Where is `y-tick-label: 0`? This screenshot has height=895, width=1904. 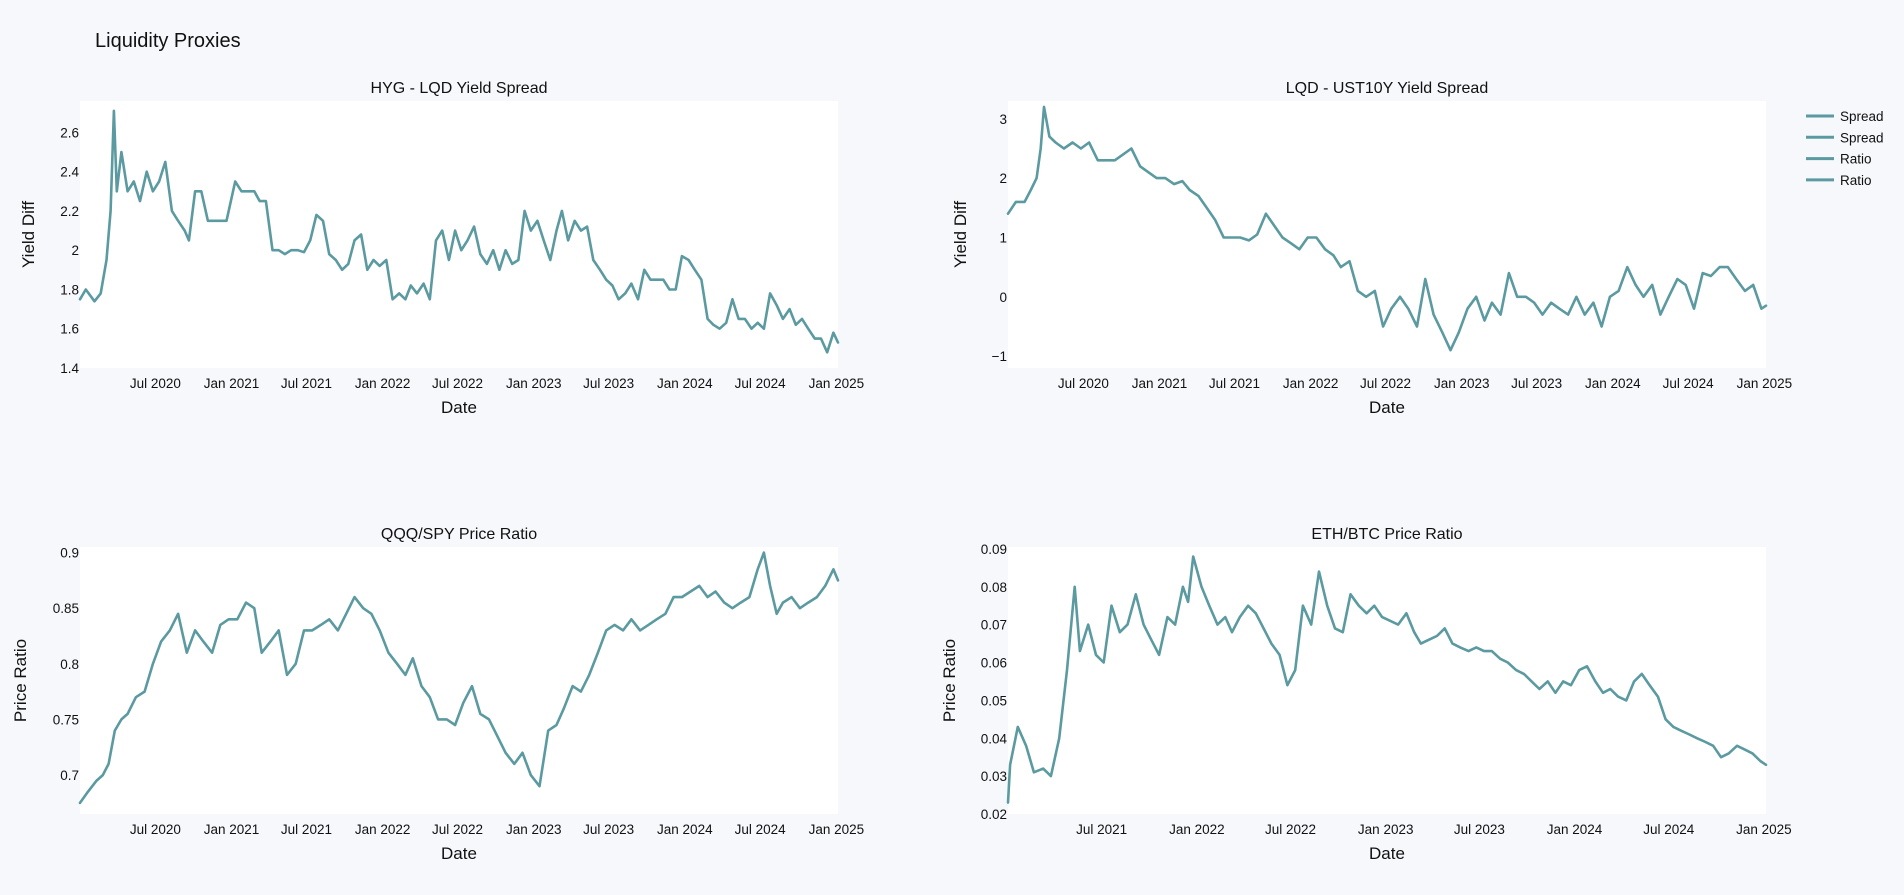
y-tick-label: 0 is located at coordinates (1003, 297).